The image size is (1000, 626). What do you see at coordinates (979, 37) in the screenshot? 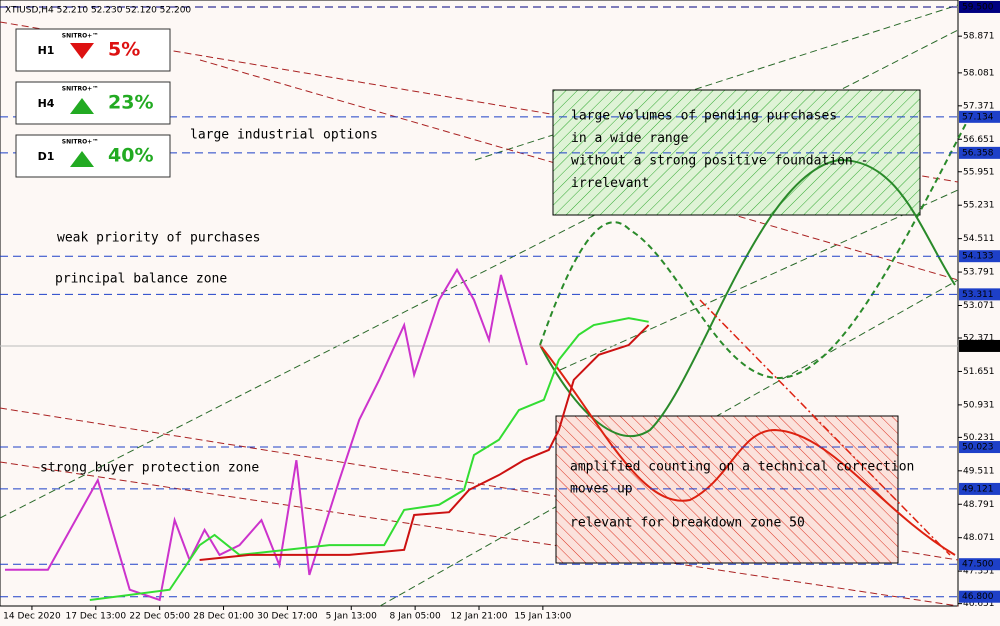
I see `y-tick-label: 58.871` at bounding box center [979, 37].